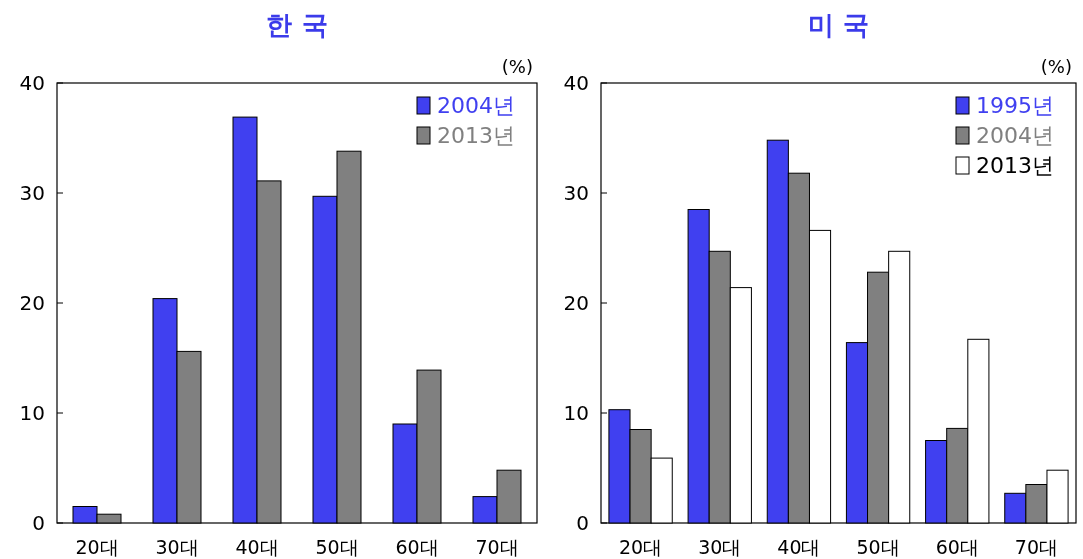 This screenshot has width=1083, height=559. Describe the element at coordinates (838, 25) in the screenshot. I see `chart-title: 미 국` at that location.